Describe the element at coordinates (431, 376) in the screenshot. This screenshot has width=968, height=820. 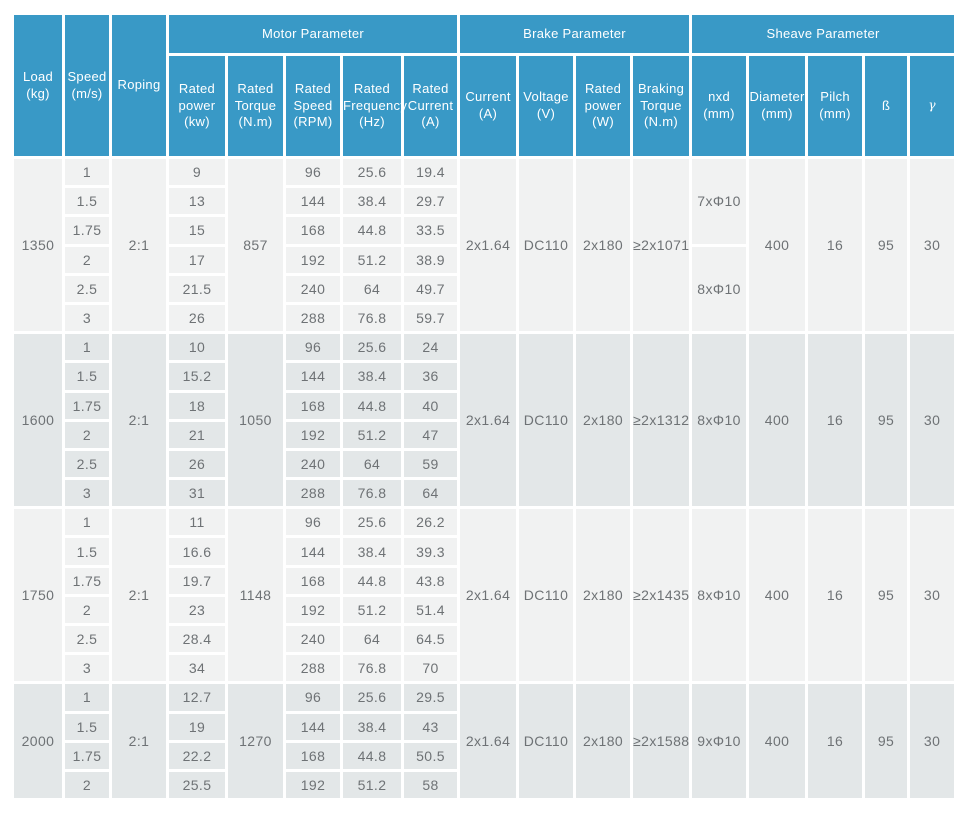
I see `cell-rated-current: 36` at that location.